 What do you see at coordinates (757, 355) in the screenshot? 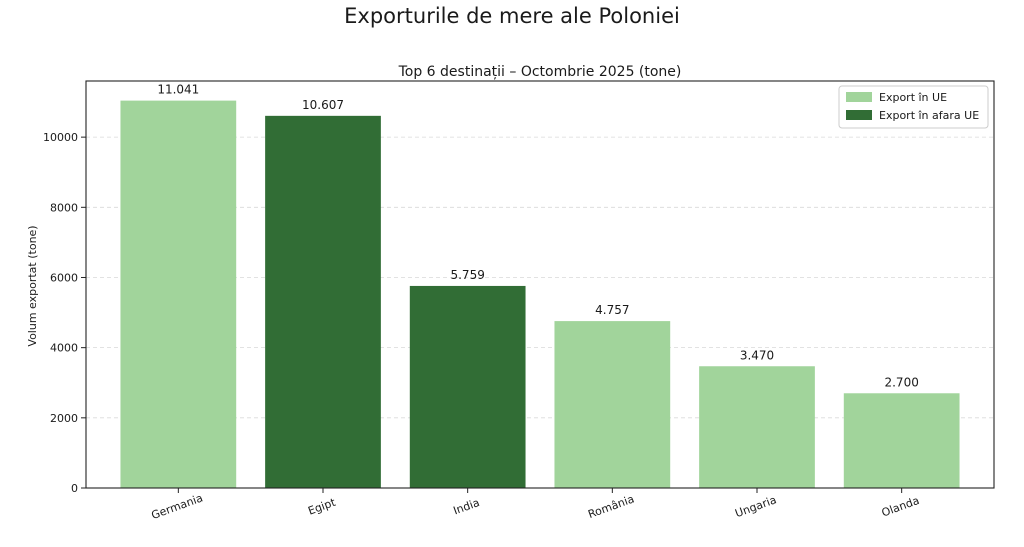
I see `value-label: 3.470` at bounding box center [757, 355].